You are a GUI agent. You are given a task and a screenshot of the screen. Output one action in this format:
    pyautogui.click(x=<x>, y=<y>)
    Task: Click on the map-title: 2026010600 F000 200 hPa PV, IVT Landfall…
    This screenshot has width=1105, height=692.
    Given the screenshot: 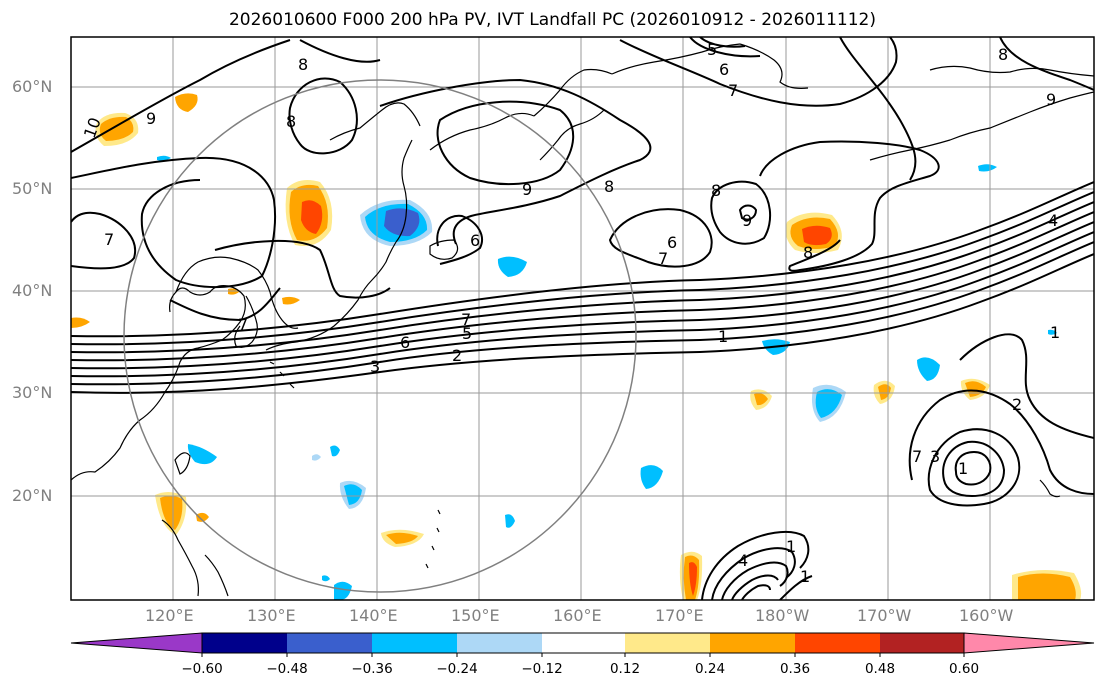 What is the action you would take?
    pyautogui.click(x=552, y=20)
    